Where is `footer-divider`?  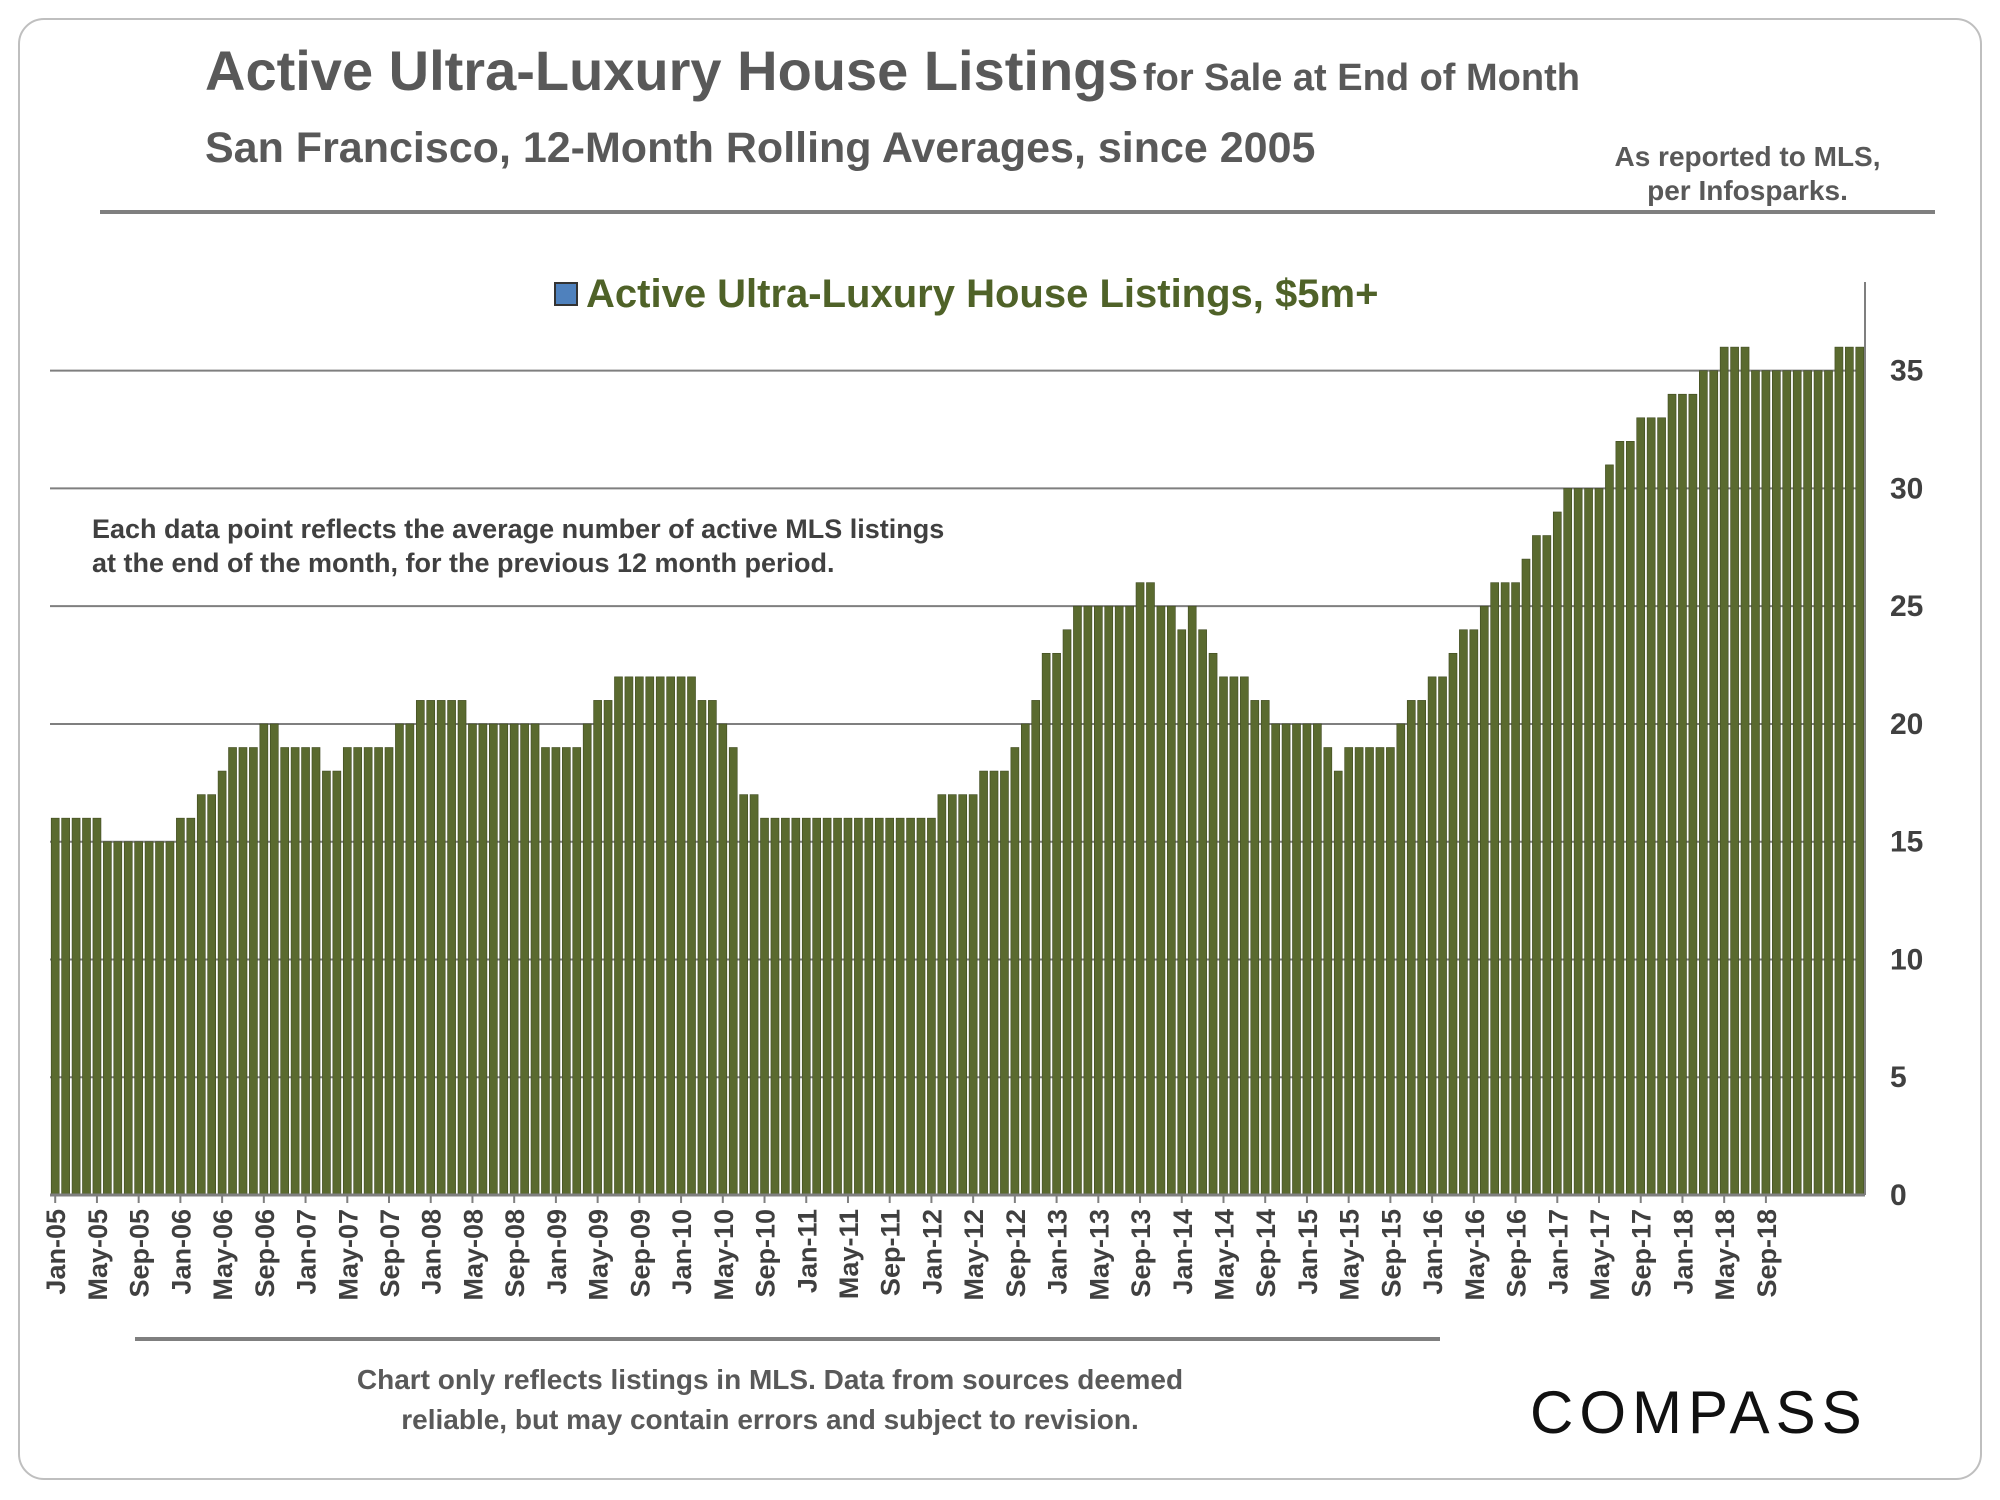 footer-divider is located at coordinates (787, 1339).